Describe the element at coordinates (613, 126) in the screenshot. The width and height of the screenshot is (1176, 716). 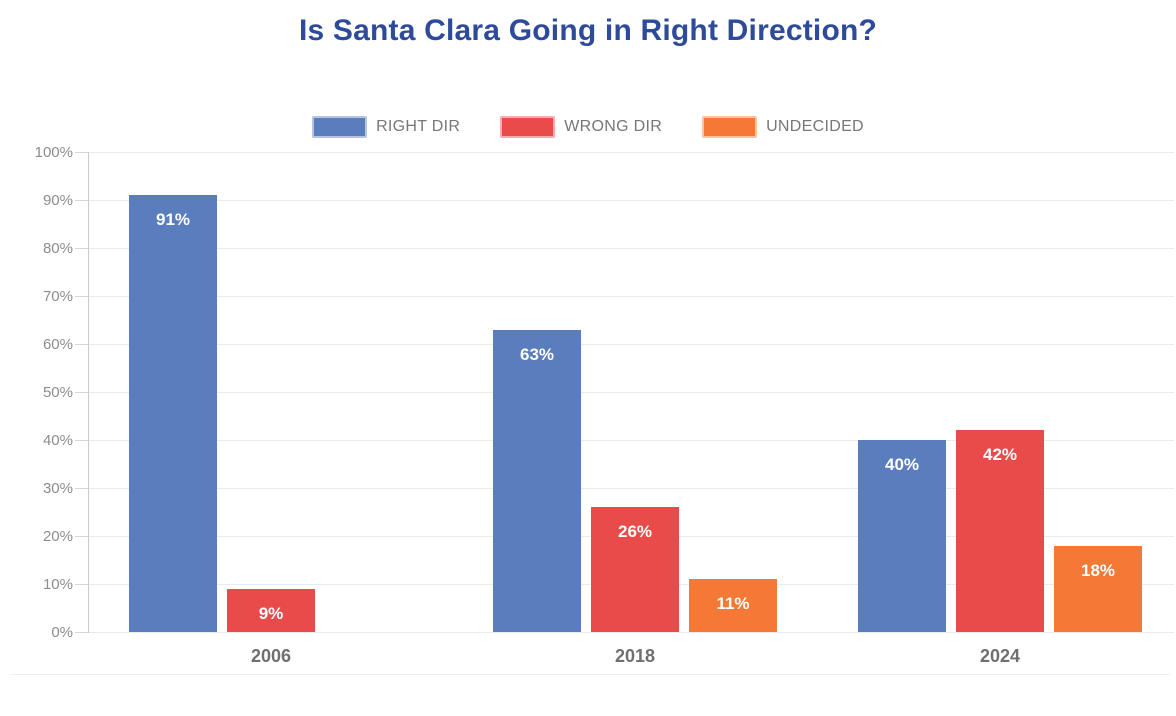
I see `legend-label: WRONG DIR` at that location.